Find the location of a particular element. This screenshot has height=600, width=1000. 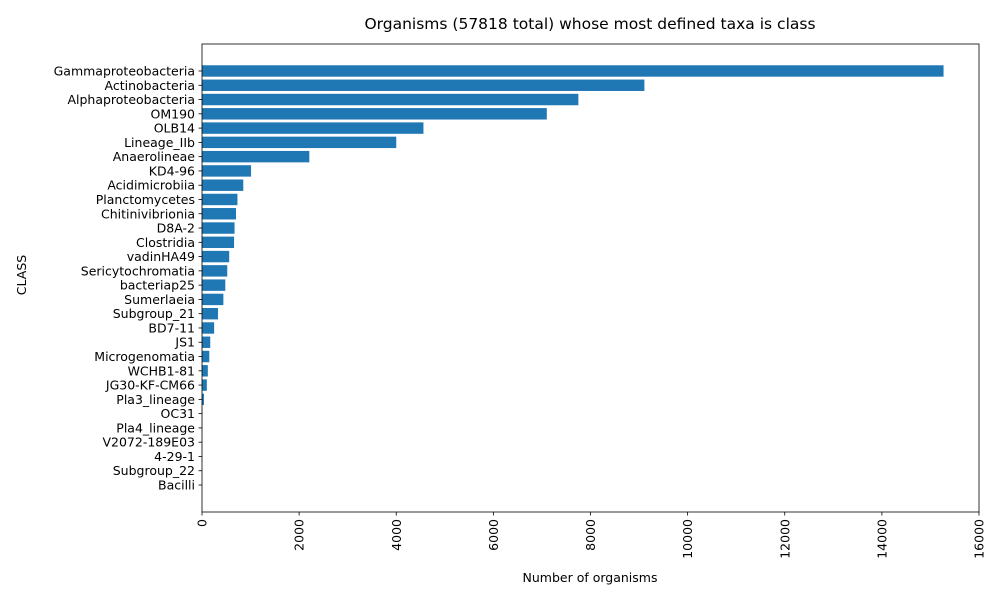

bar-jg30-kf-cm66 is located at coordinates (204, 385).